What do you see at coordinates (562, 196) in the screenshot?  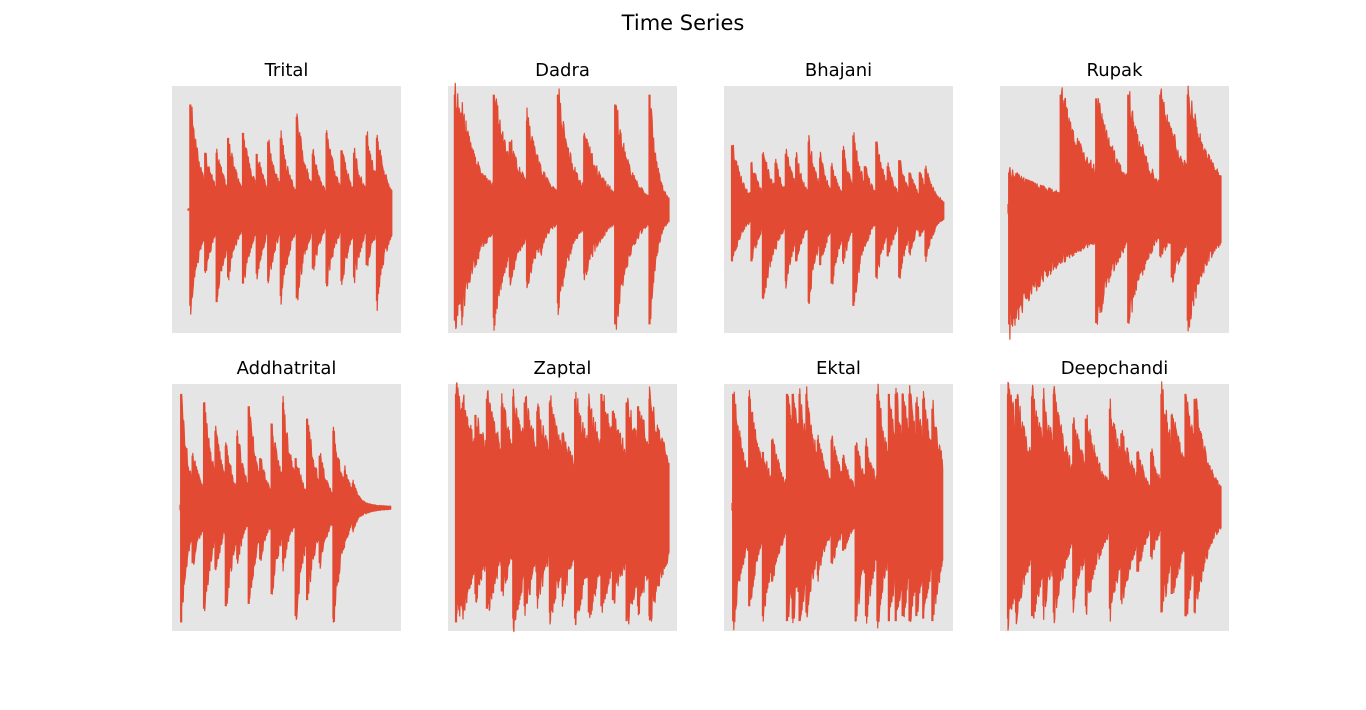 I see `subplot-dadra: Dadra` at bounding box center [562, 196].